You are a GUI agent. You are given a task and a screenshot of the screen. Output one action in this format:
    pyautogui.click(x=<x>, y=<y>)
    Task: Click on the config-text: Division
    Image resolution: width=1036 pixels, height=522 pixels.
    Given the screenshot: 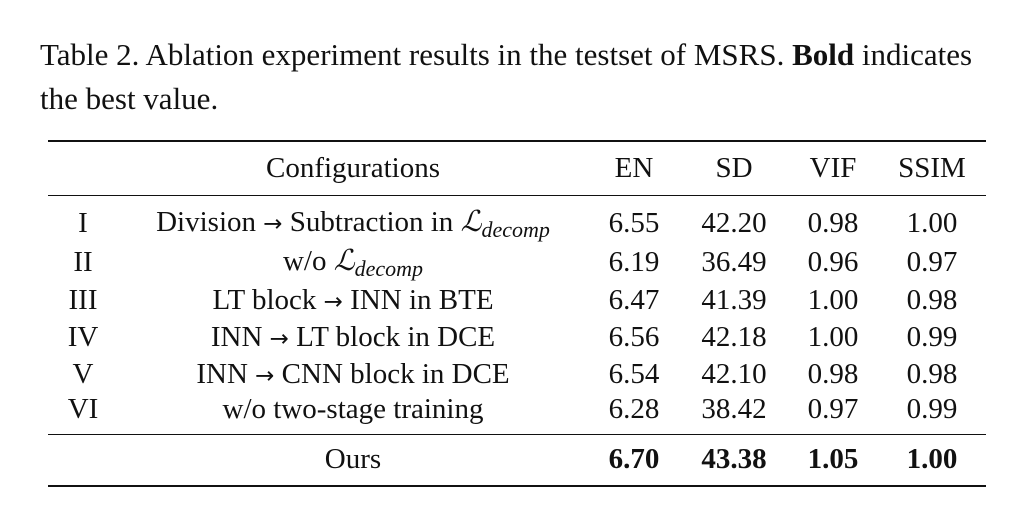 What is the action you would take?
    pyautogui.click(x=210, y=221)
    